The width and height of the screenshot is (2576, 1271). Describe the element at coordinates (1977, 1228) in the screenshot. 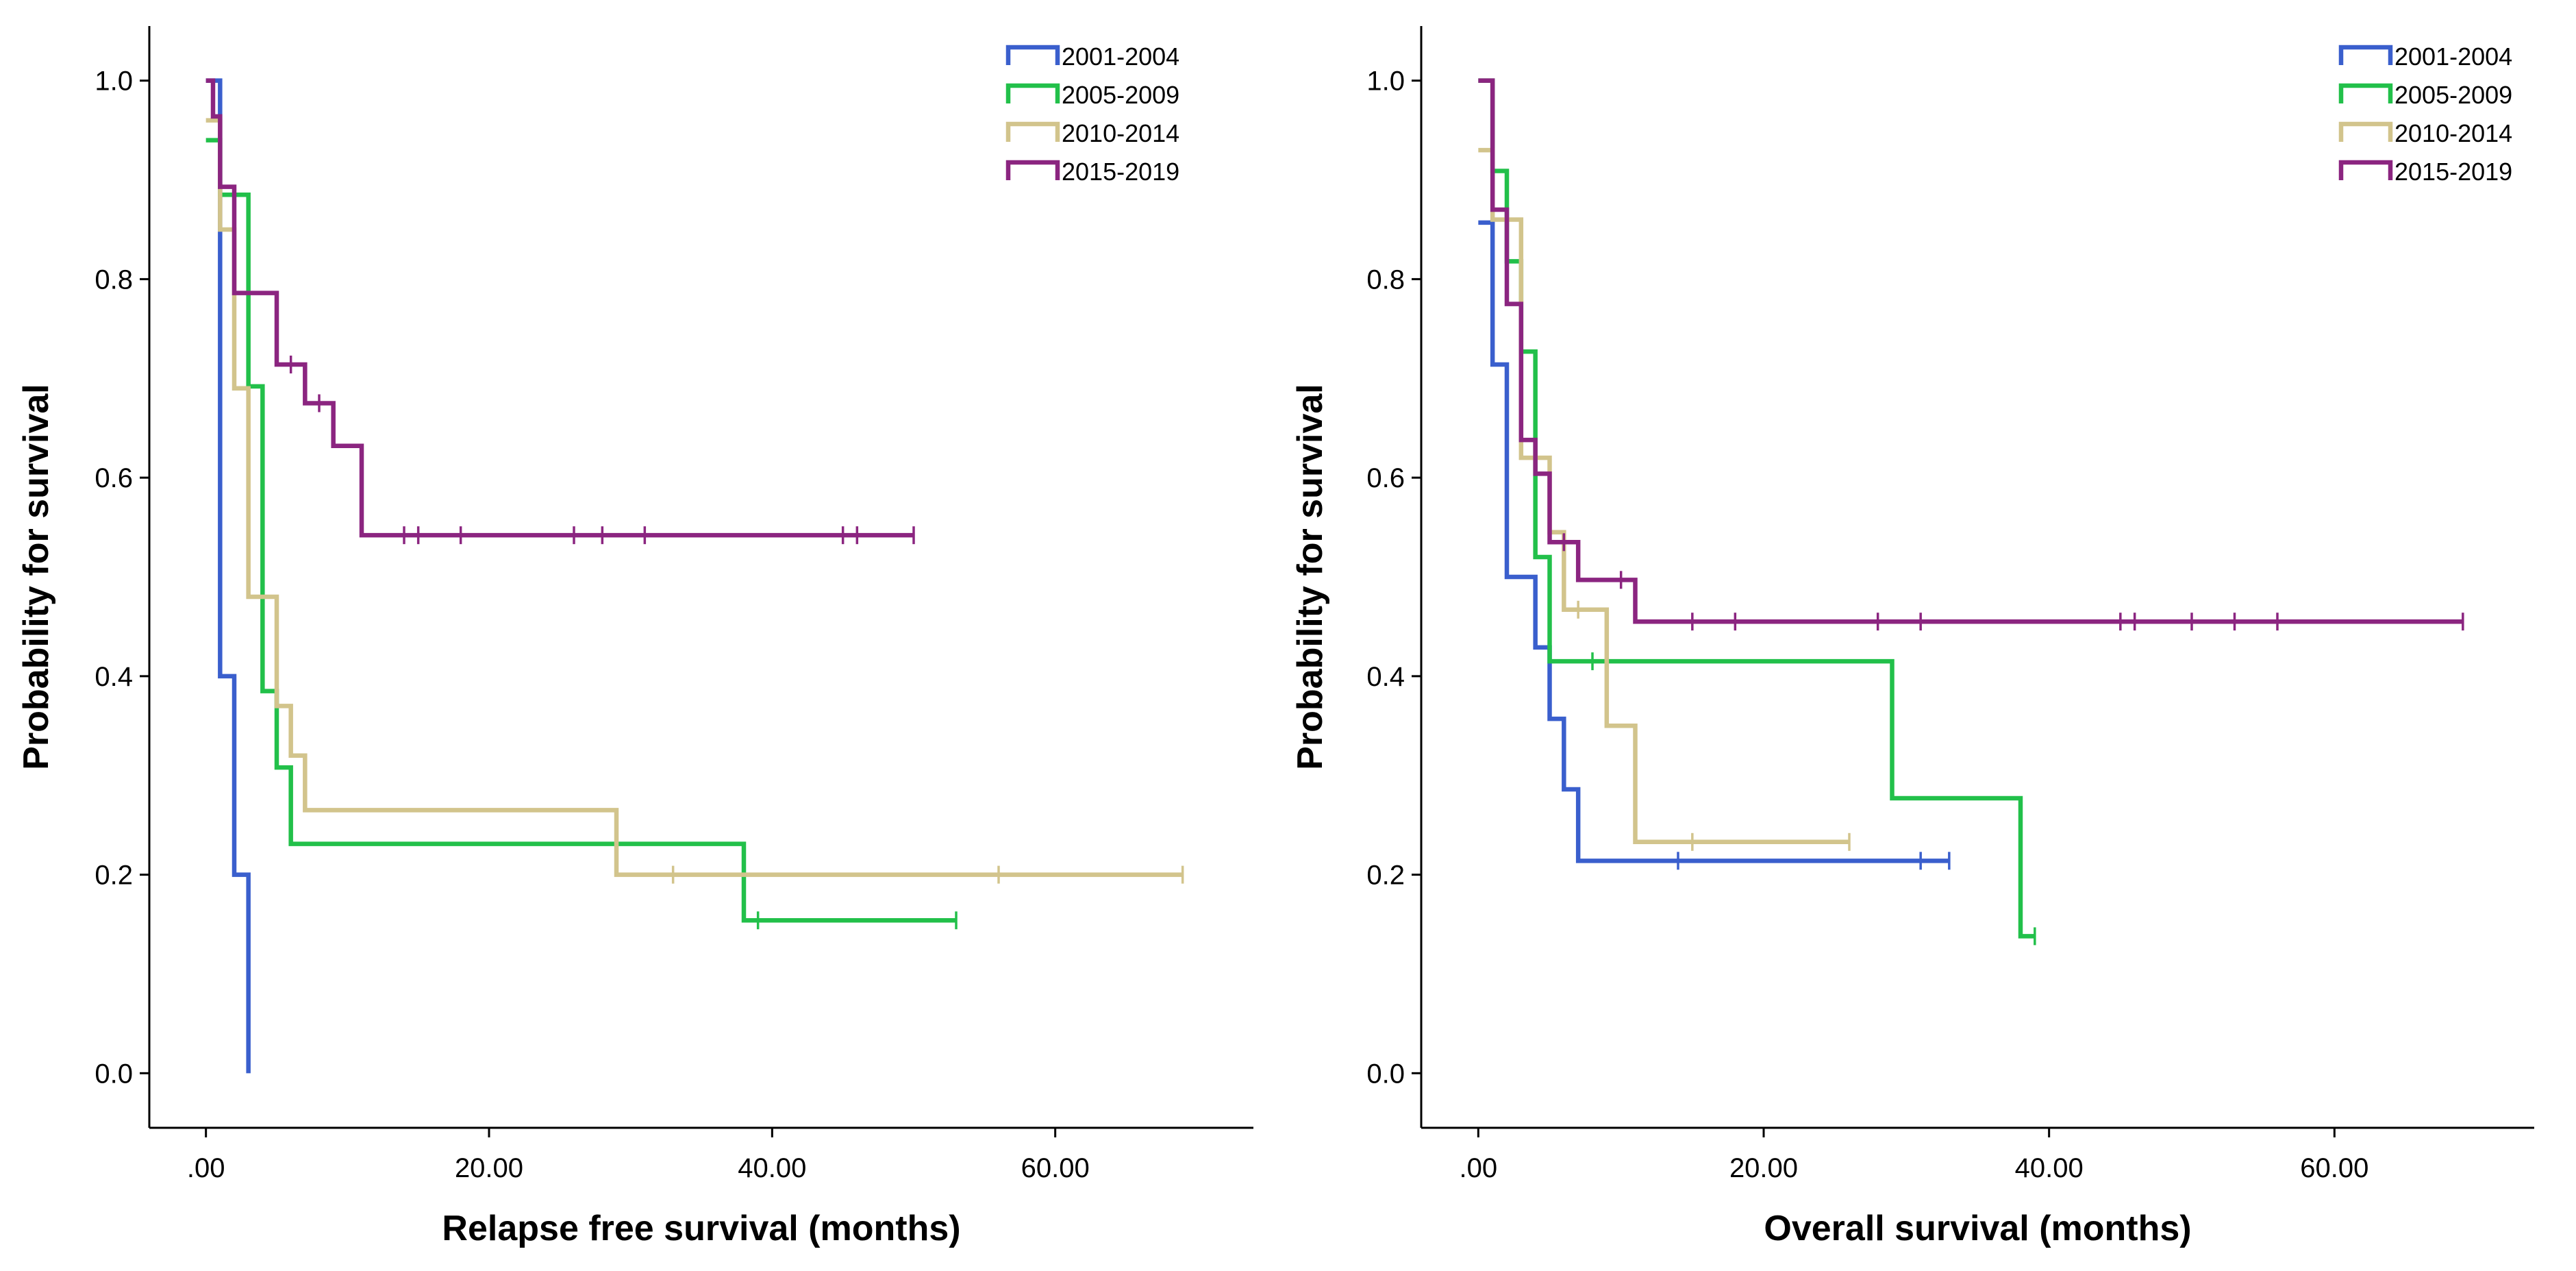

I see `x-axis-title: Overall survival (months)` at that location.